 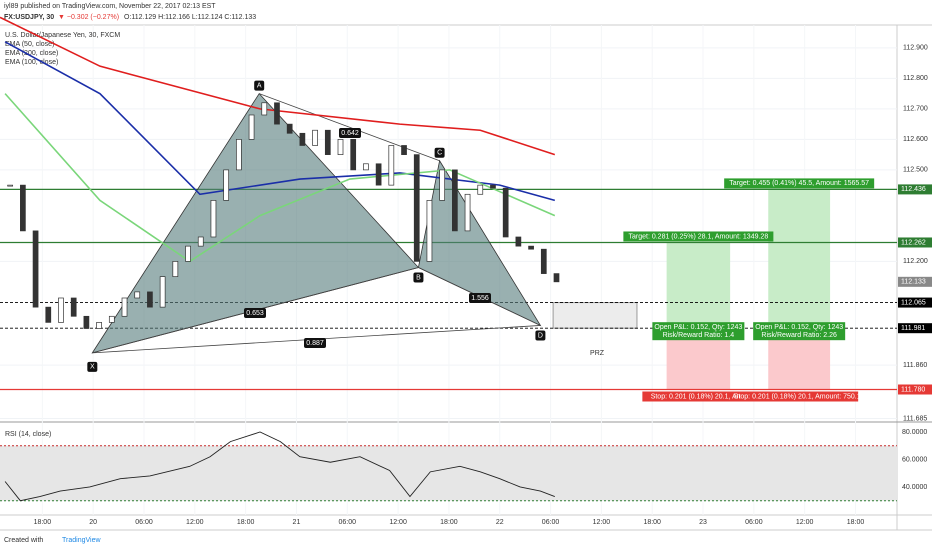 I want to click on legend-entry: EMA (200, close), so click(x=31, y=53).